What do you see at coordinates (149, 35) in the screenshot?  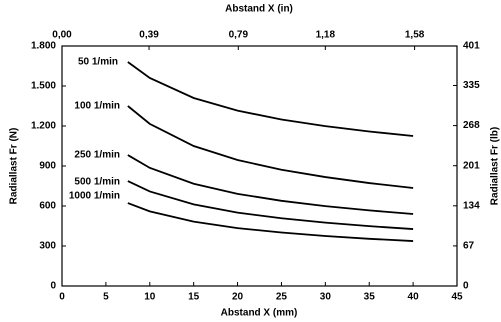 I see `x2-tick-label: 0,39` at bounding box center [149, 35].